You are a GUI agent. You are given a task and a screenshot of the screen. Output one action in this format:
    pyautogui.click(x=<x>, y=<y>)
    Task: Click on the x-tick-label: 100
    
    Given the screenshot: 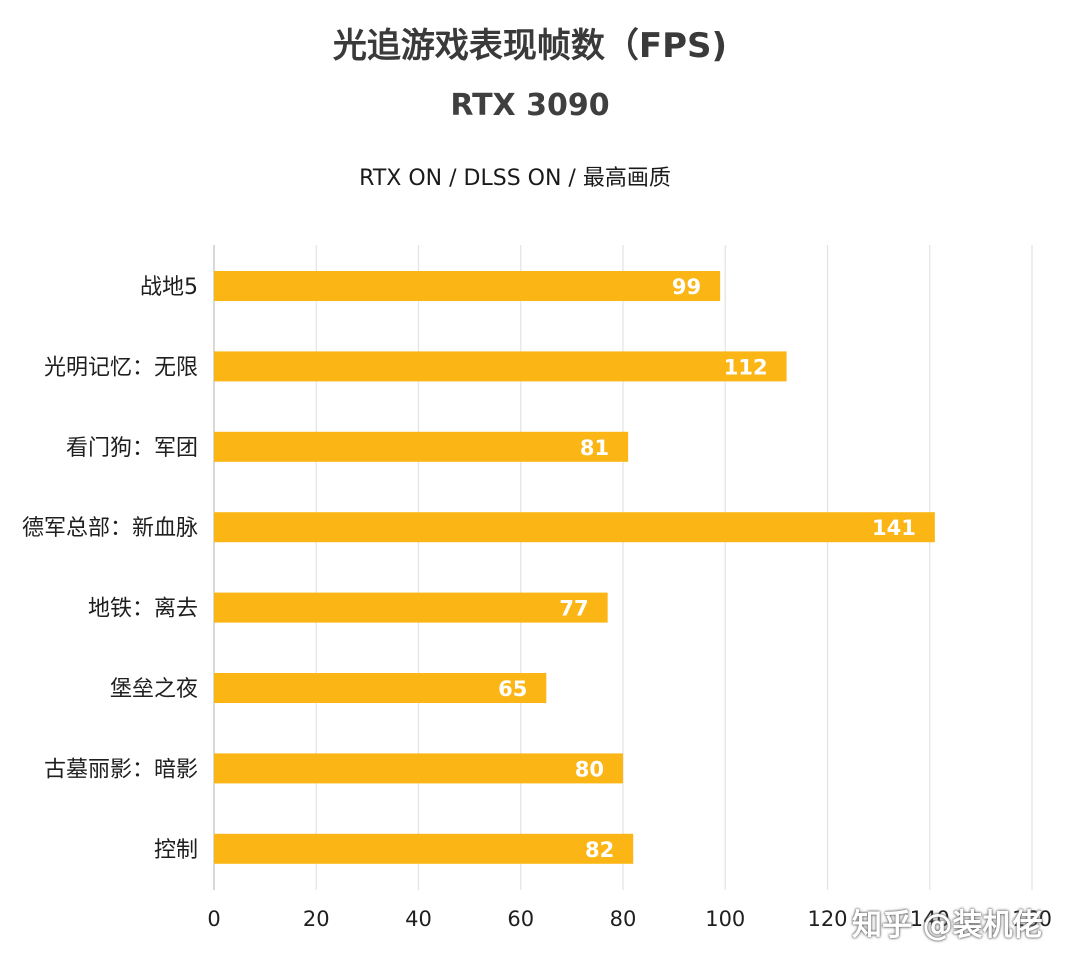 What is the action you would take?
    pyautogui.click(x=725, y=919)
    